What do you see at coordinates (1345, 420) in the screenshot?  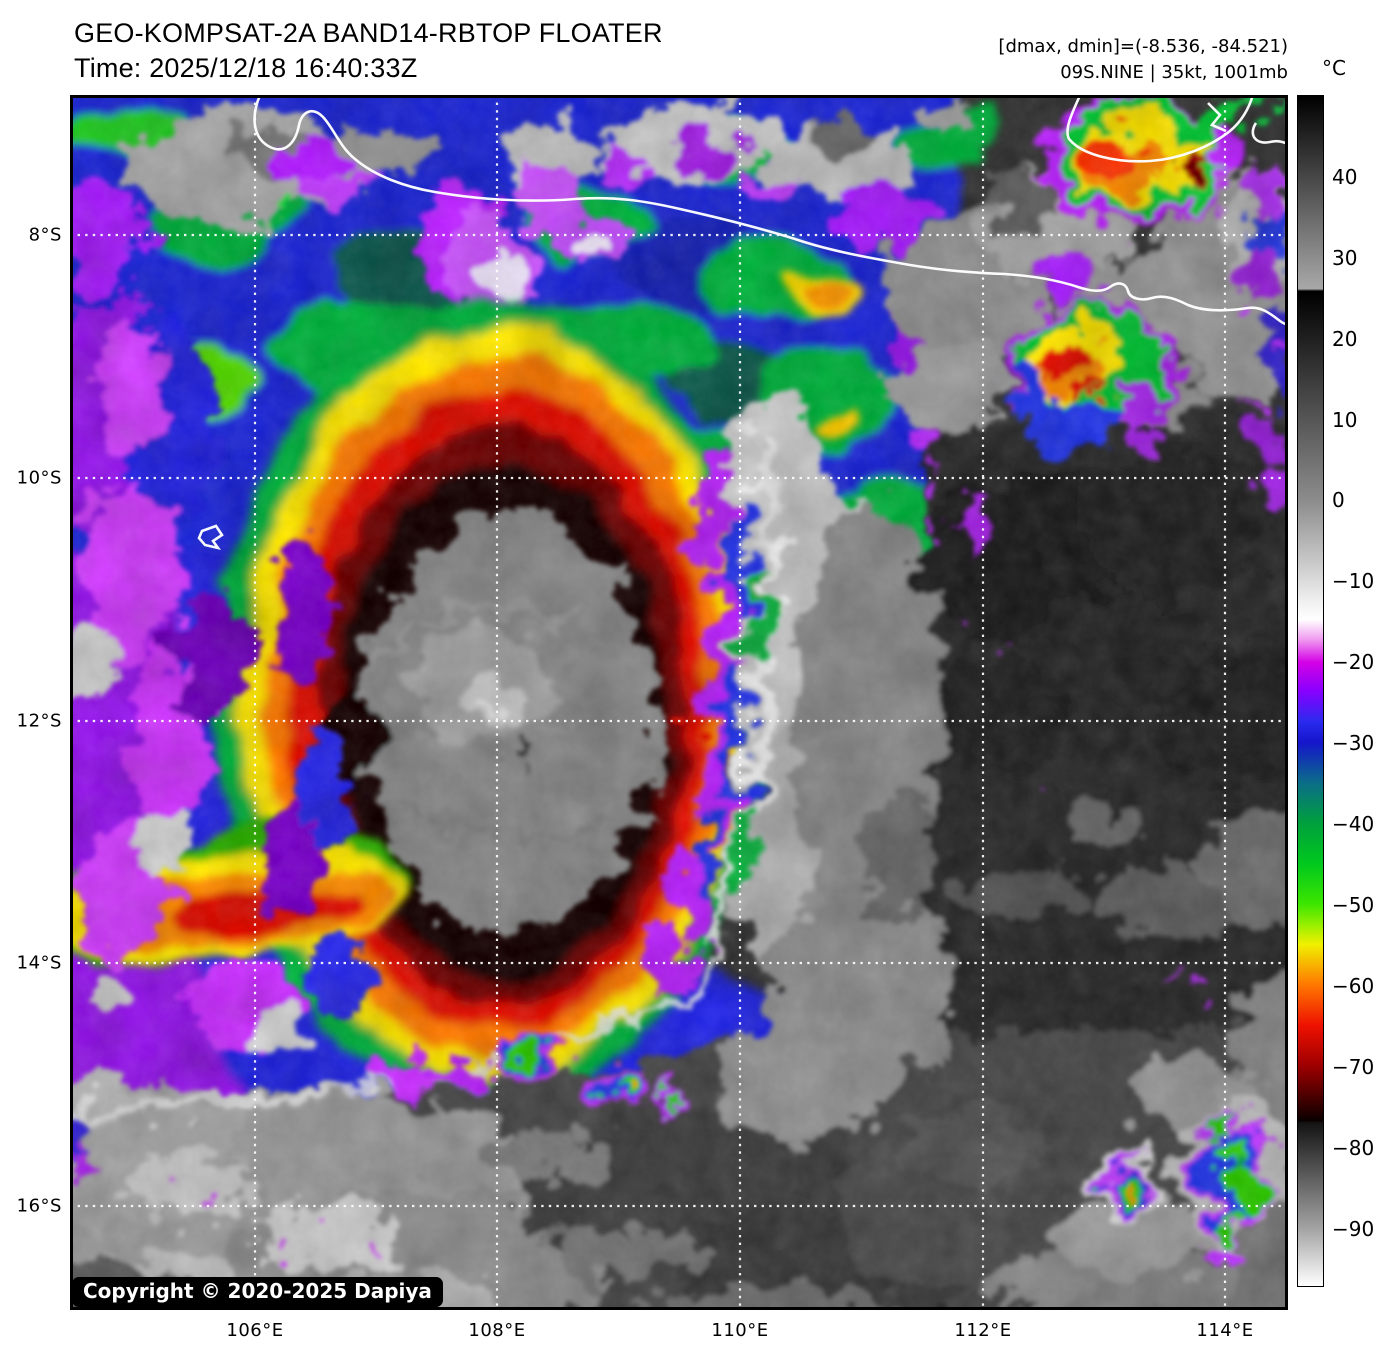 I see `colorbar-tick-label: 10` at bounding box center [1345, 420].